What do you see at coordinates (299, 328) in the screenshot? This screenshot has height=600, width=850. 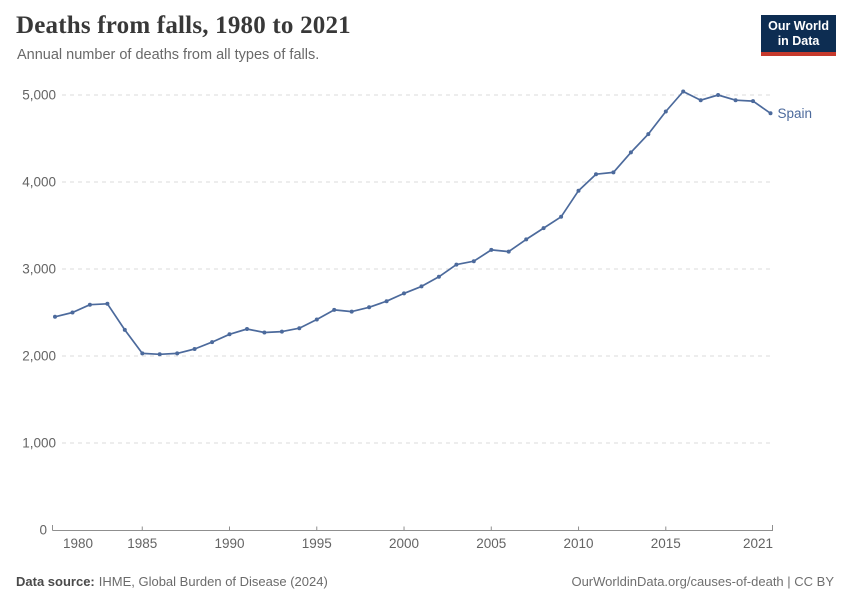 I see `data-point-1994` at bounding box center [299, 328].